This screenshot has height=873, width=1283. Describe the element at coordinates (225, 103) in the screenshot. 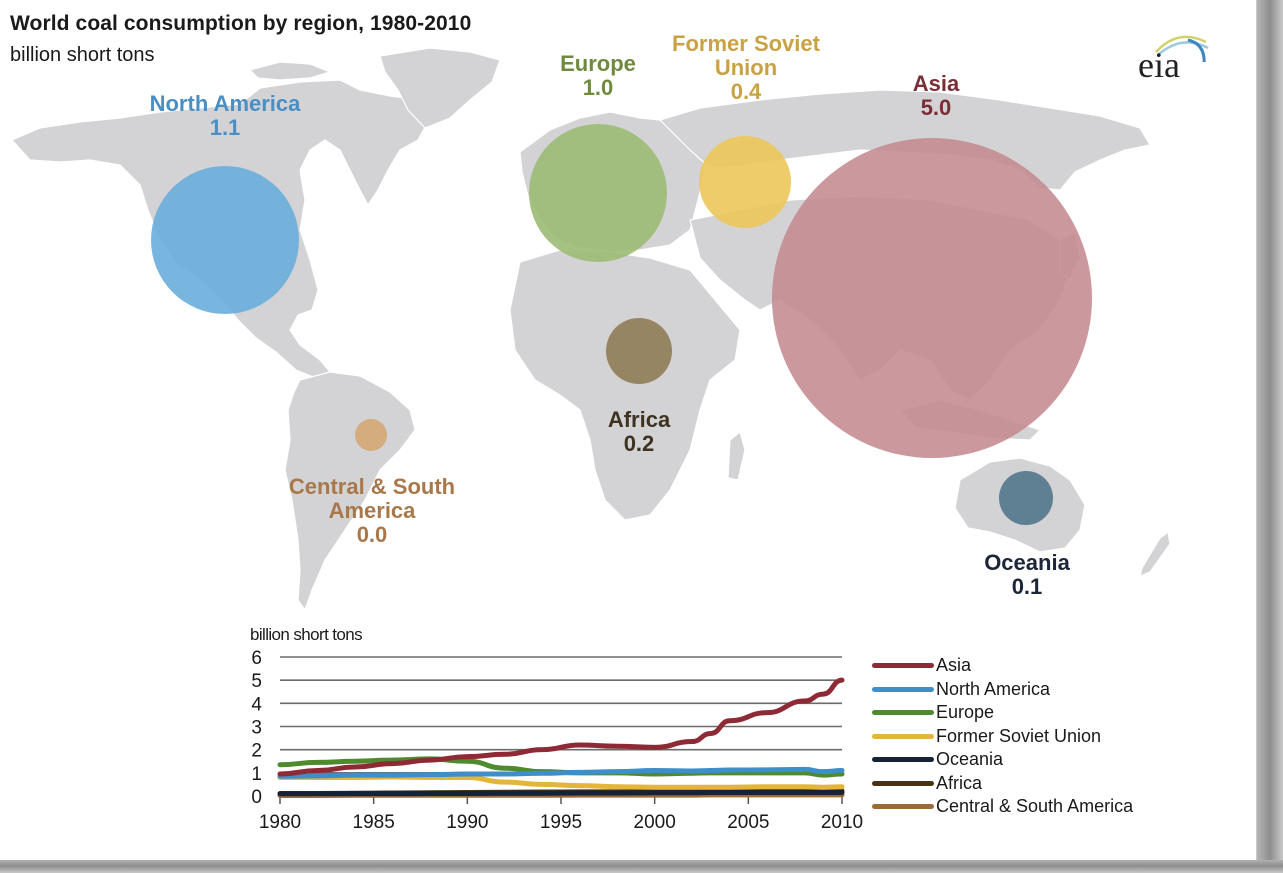

I see `region-name: North America` at that location.